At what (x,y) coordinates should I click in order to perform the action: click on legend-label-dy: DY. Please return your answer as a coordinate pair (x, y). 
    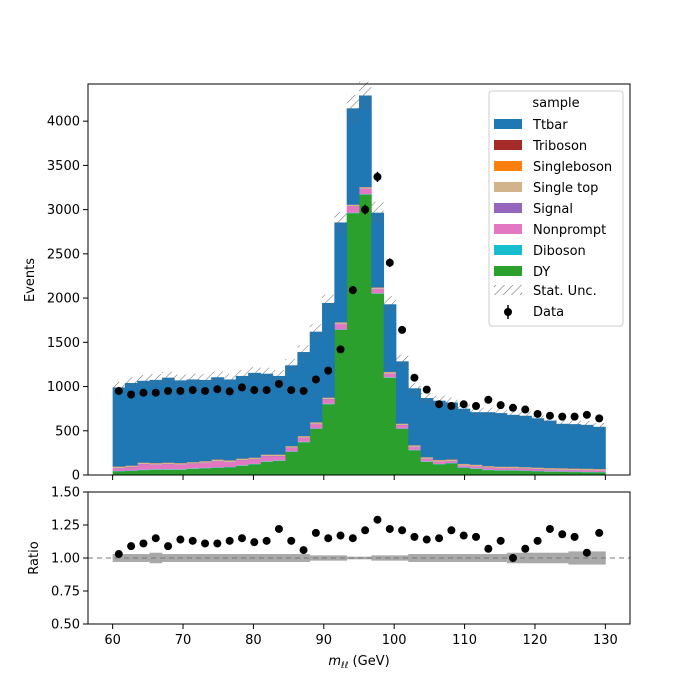
    Looking at the image, I should click on (541, 272).